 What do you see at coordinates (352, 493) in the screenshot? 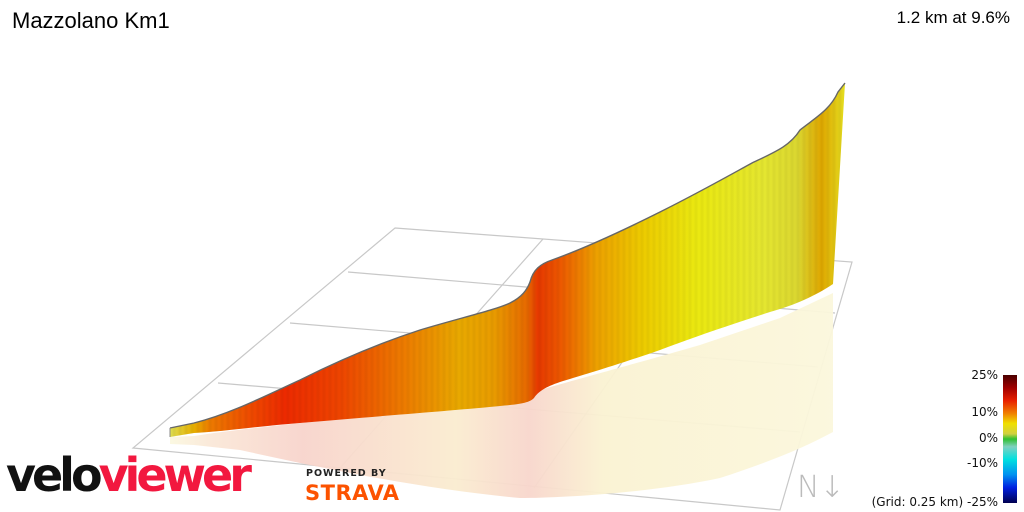
I see `strava-logo: STRAVA` at bounding box center [352, 493].